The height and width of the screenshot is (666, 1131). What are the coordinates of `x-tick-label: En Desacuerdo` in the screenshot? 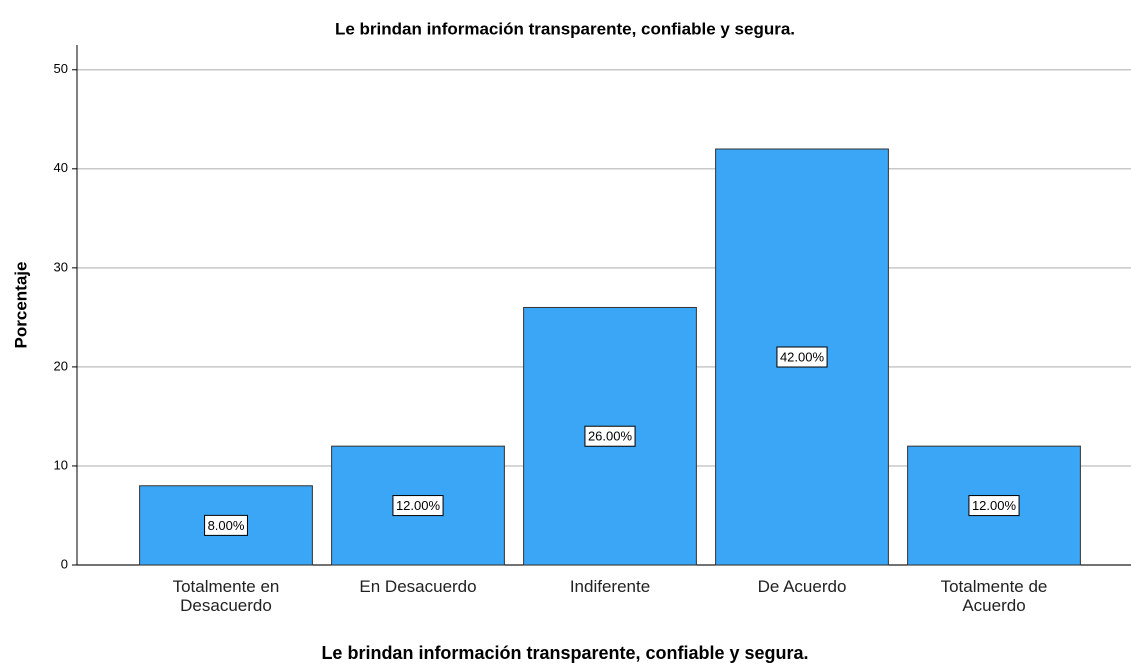 It's located at (418, 586).